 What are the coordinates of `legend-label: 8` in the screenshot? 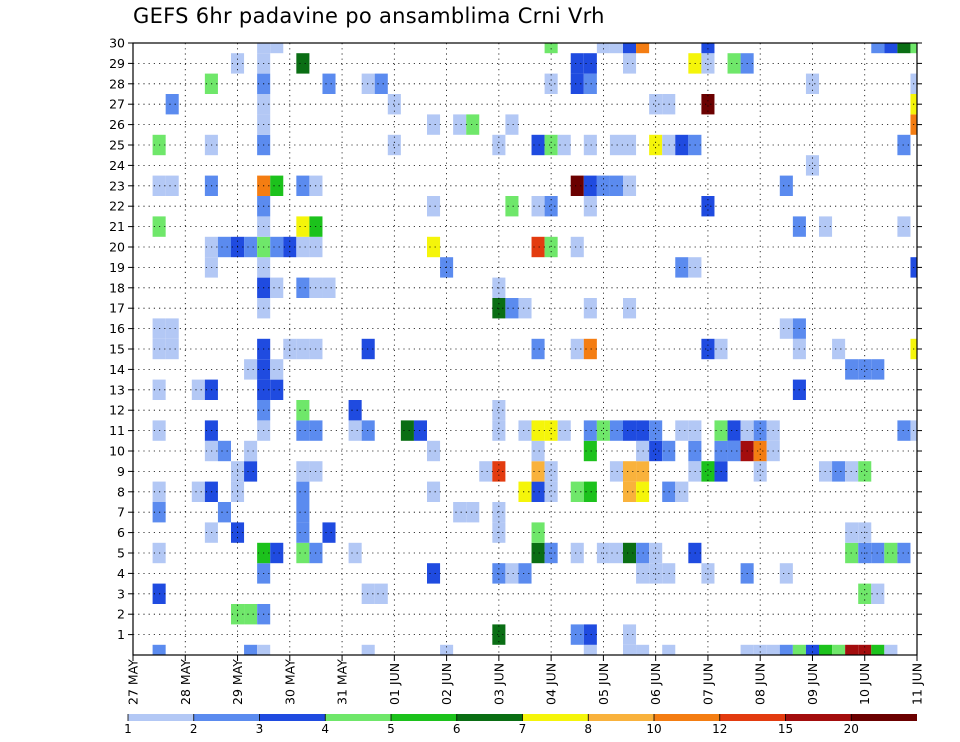 It's located at (588, 729).